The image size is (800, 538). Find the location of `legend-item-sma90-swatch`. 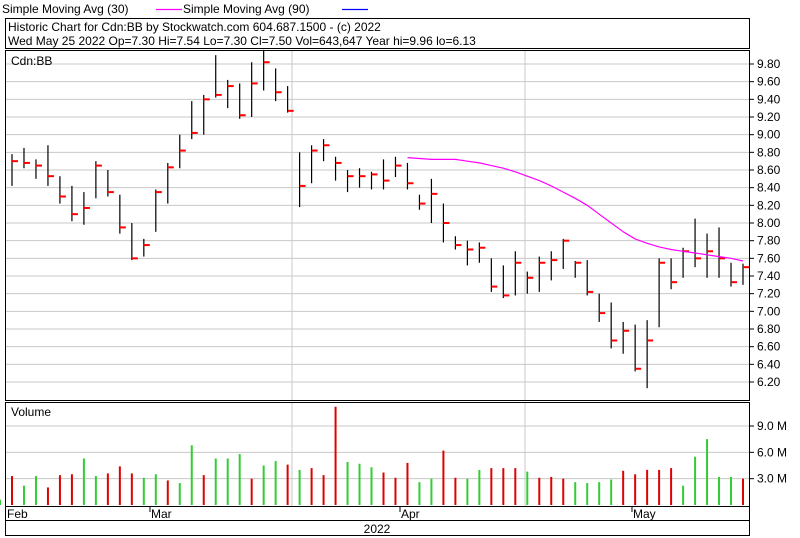

legend-item-sma90-swatch is located at coordinates (355, 9).